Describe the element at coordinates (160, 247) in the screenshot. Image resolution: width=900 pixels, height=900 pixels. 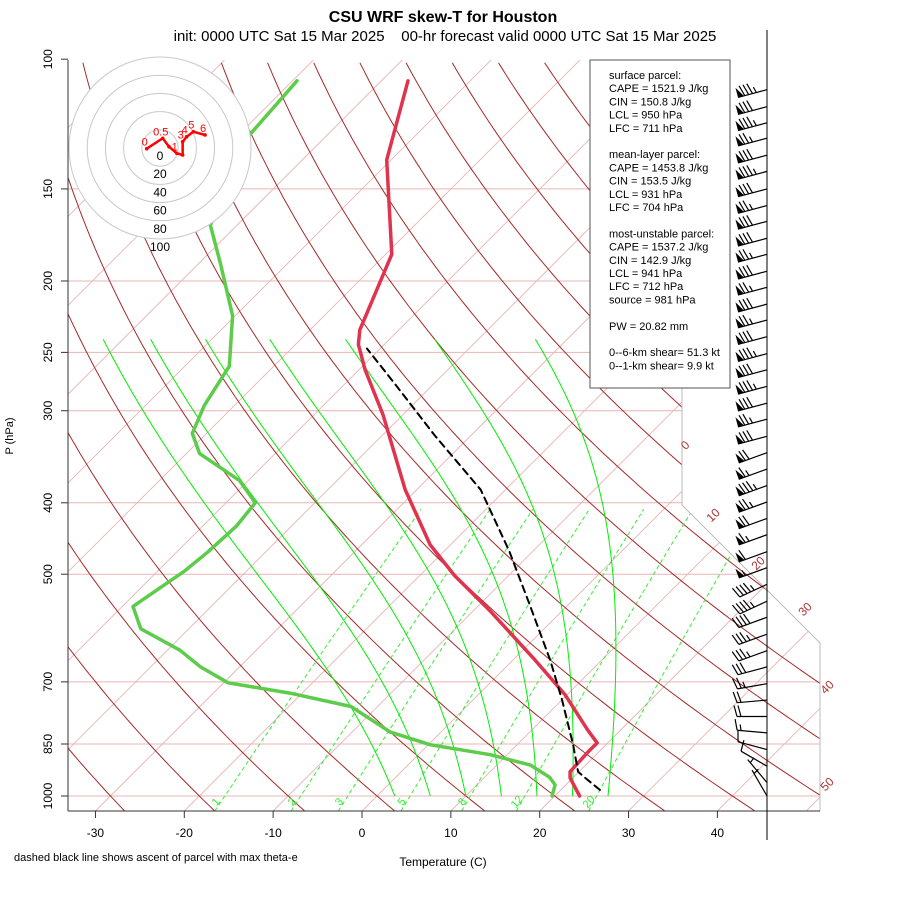
I see `hodograph-ring-label: 100` at that location.